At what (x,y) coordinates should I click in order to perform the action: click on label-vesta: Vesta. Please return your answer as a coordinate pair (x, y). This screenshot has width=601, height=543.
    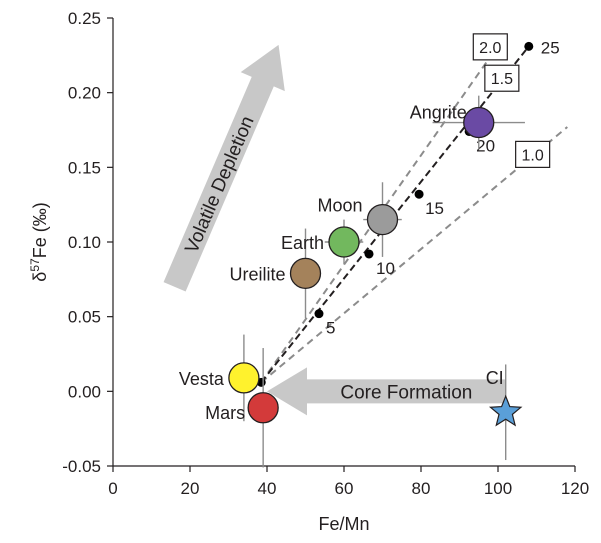
    Looking at the image, I should click on (202, 379).